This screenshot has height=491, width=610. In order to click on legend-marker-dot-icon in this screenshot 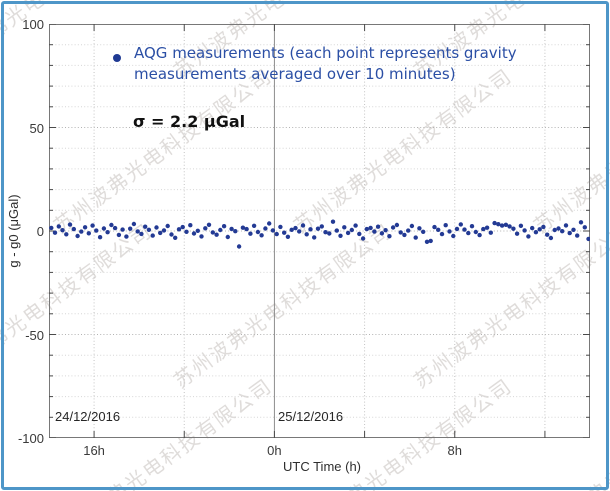, I will do `click(117, 58)`.